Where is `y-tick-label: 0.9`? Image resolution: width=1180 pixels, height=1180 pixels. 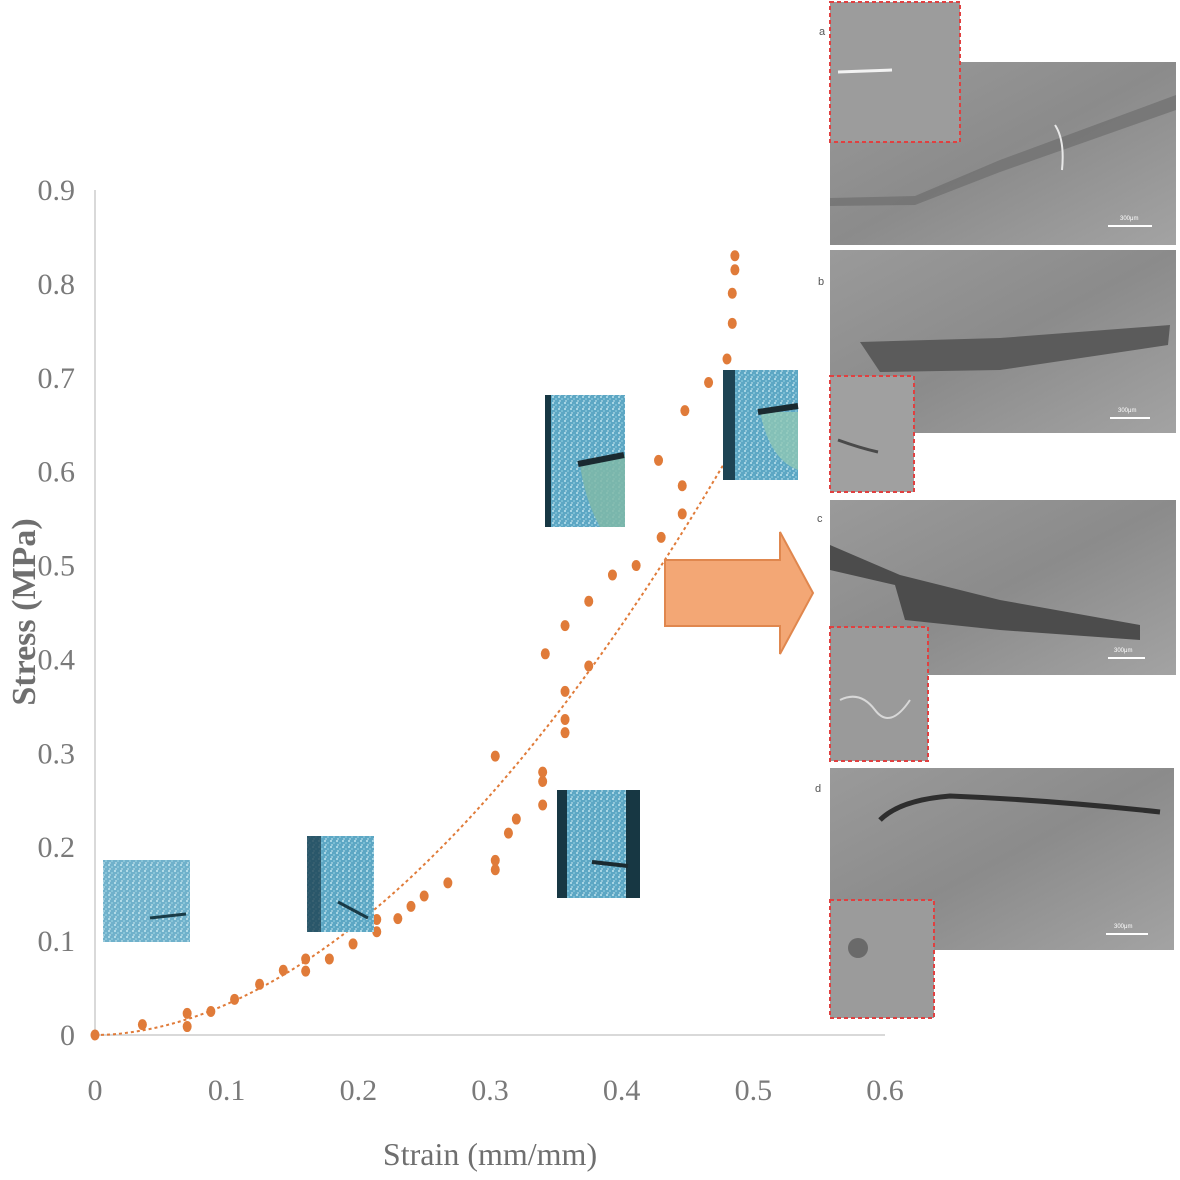
y-tick-label: 0.9 is located at coordinates (57, 190).